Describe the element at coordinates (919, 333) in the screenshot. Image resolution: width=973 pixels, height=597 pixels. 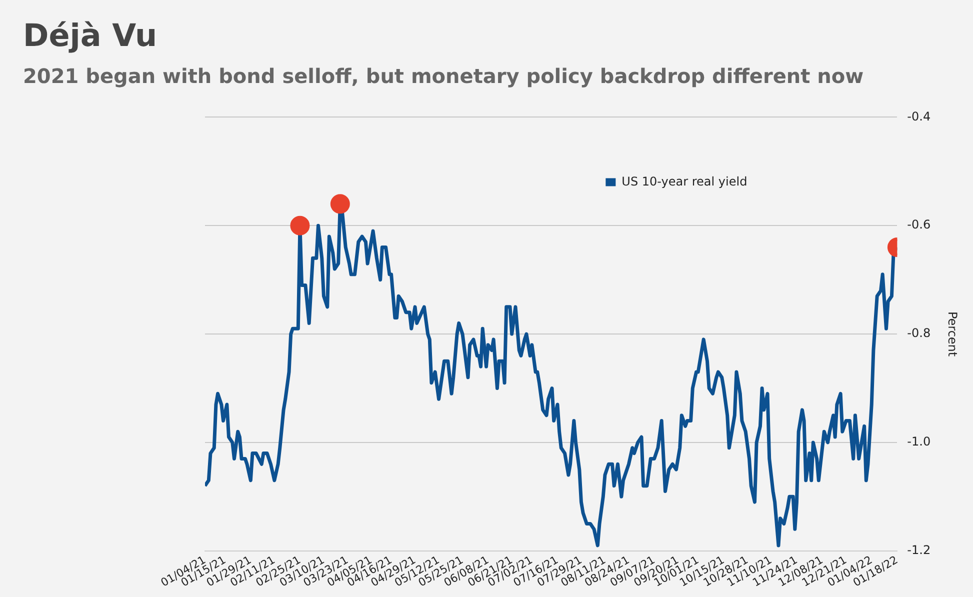
I see `y-tick-label: -0.8` at that location.